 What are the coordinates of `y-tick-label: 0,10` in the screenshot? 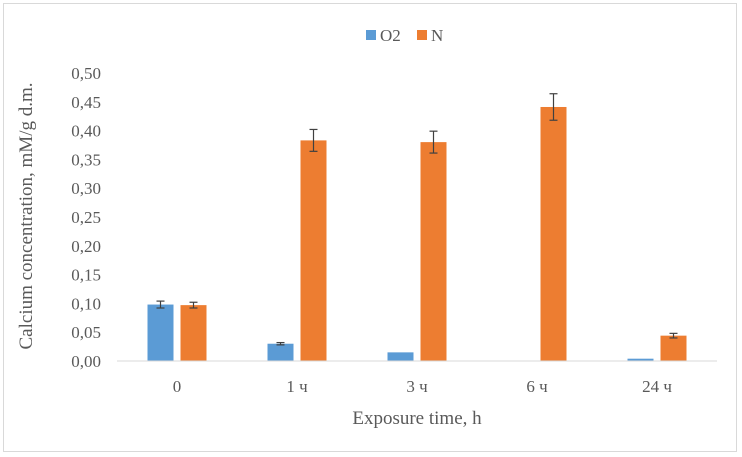 It's located at (86, 303).